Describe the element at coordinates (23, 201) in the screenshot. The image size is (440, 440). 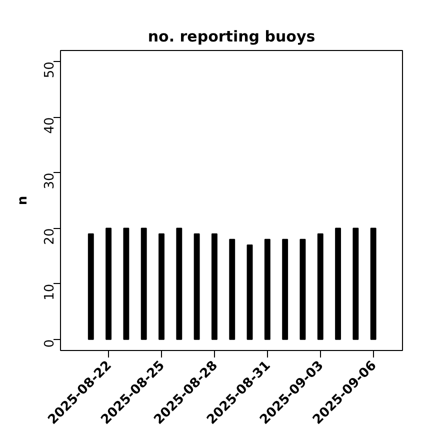
I see `y-axis-title: n` at that location.